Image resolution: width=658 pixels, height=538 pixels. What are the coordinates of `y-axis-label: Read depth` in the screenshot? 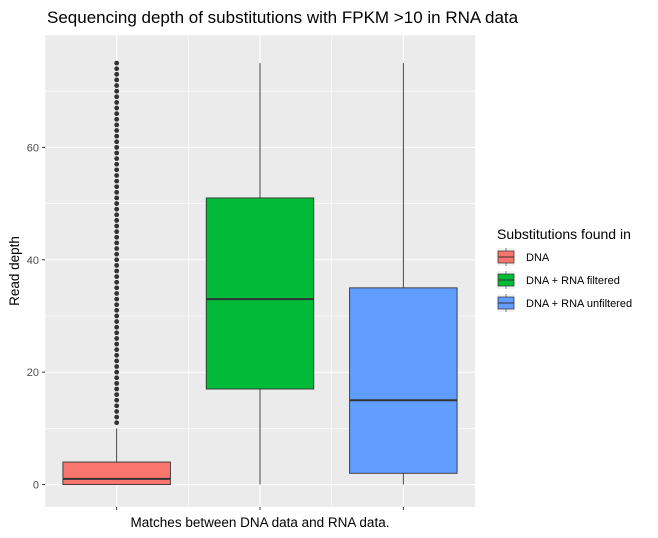 It's located at (14, 271).